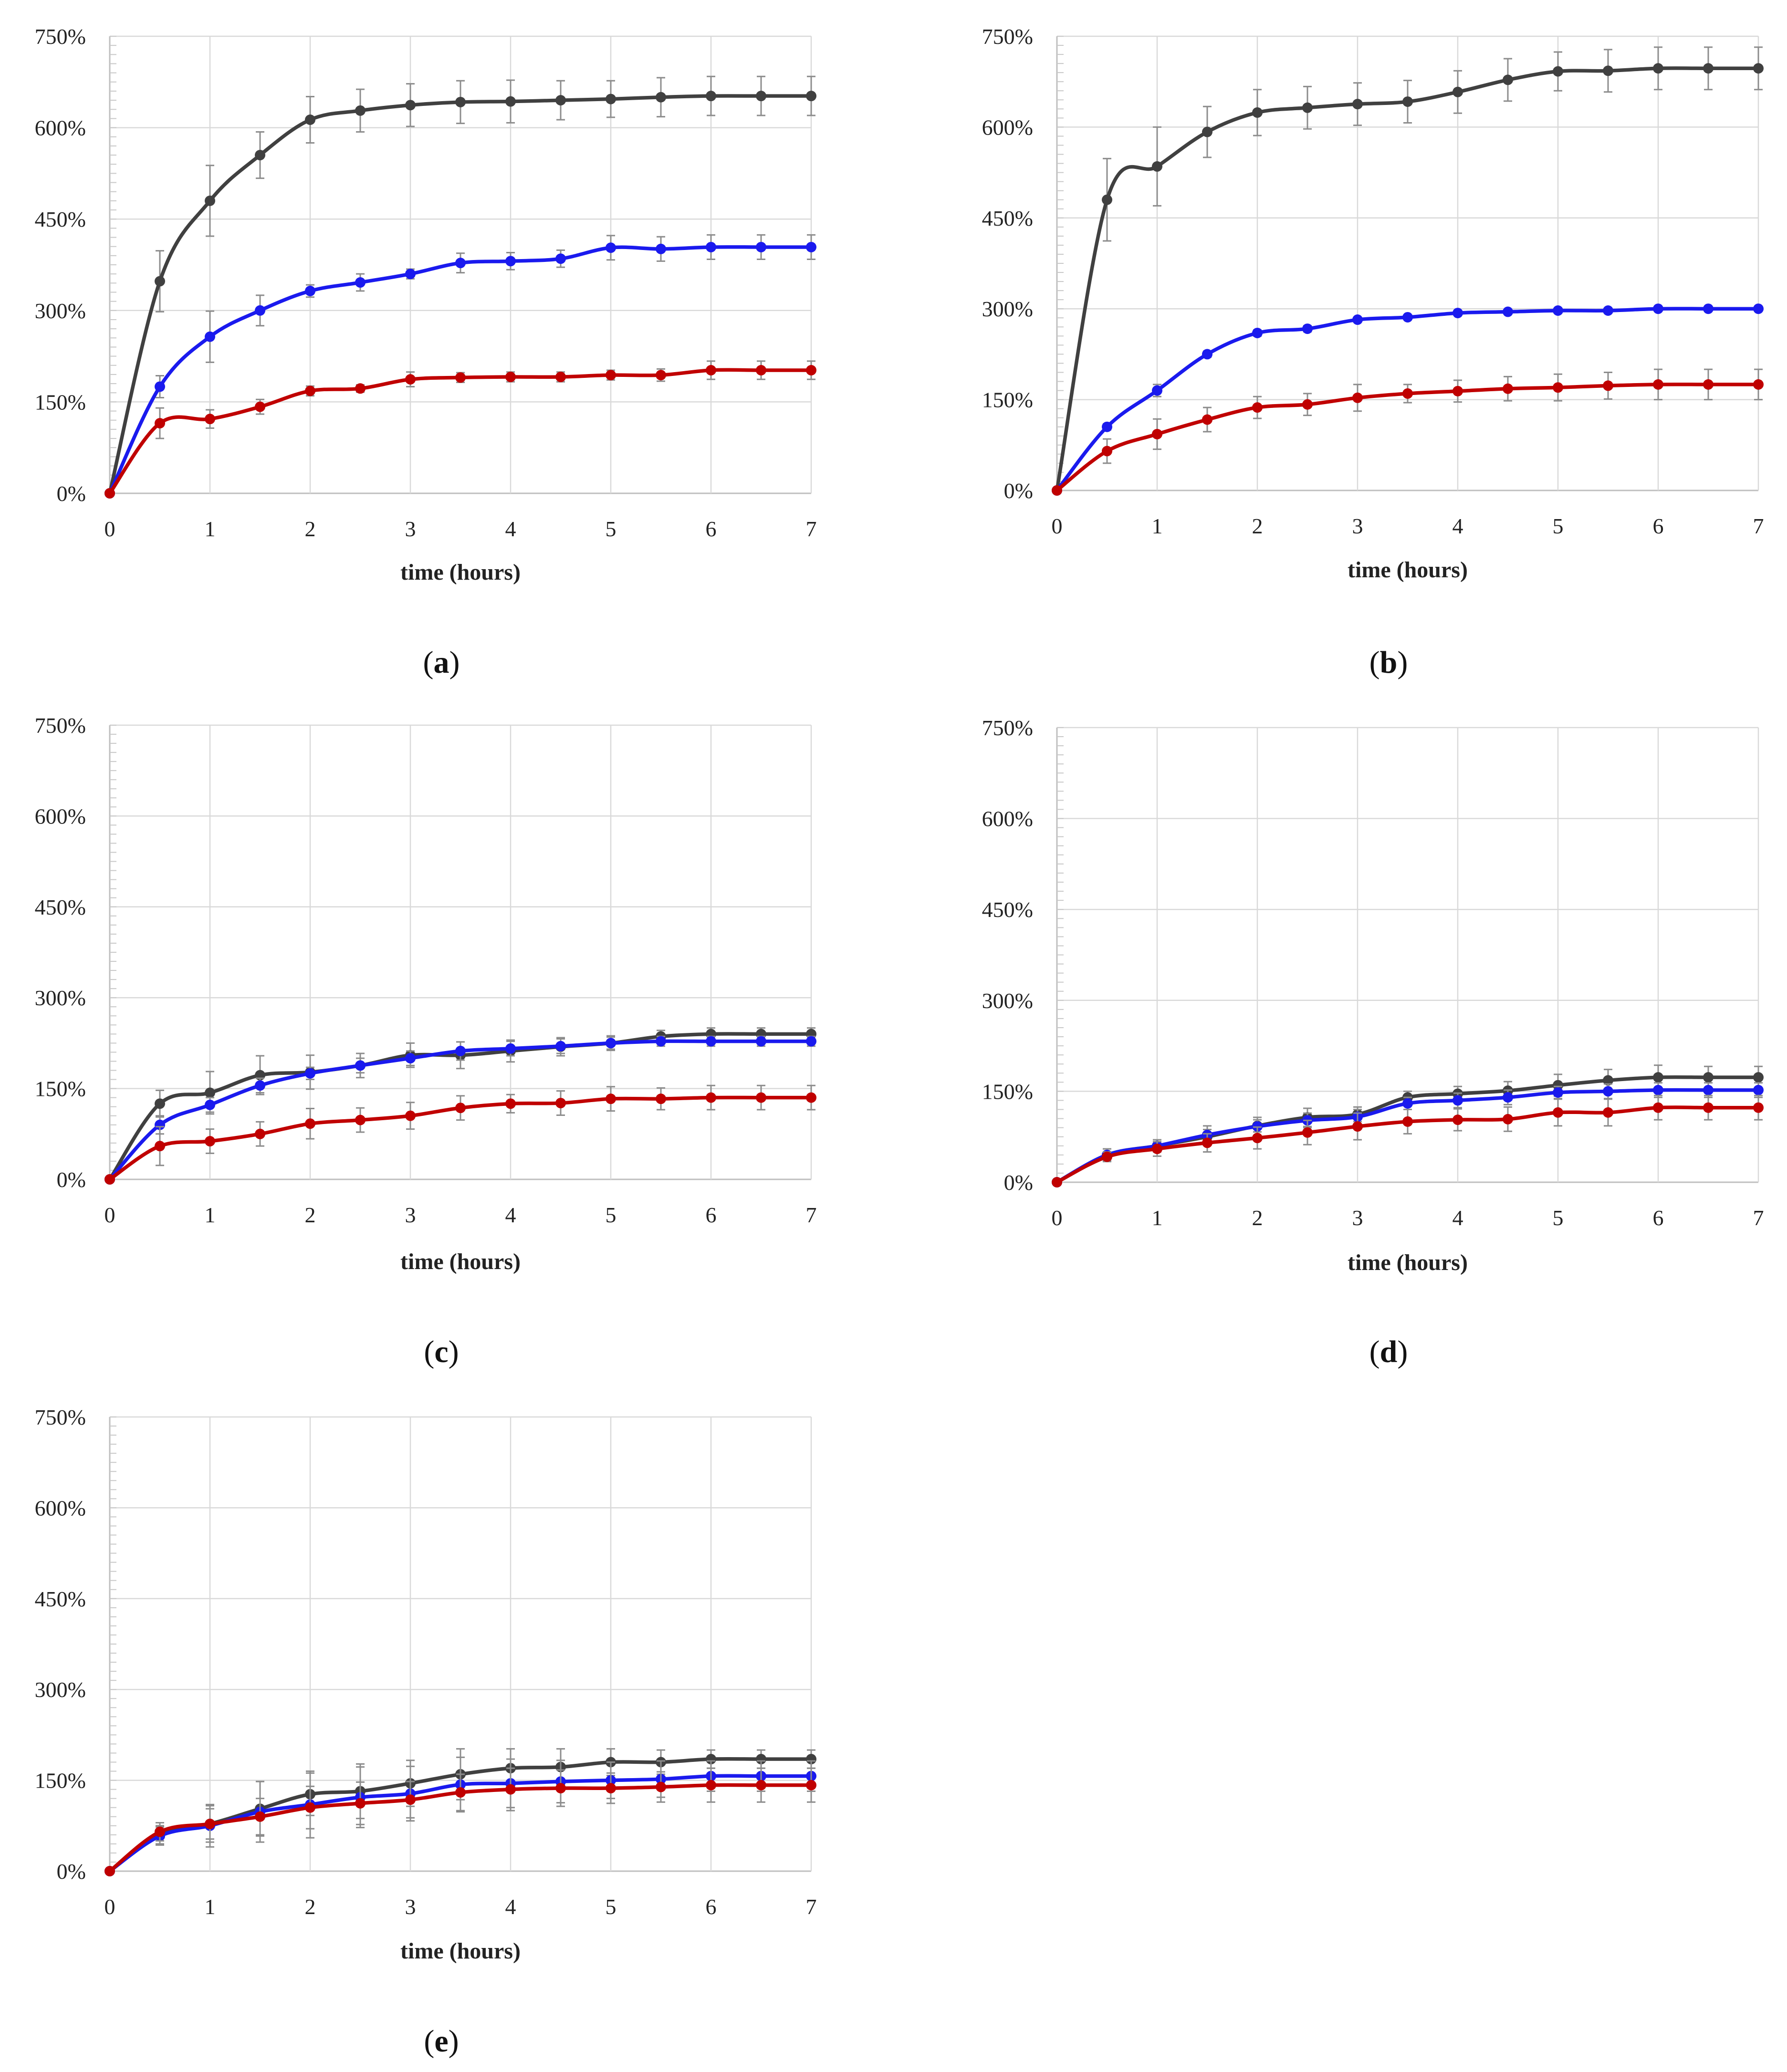  What do you see at coordinates (460, 1951) in the screenshot?
I see `x-axis-label: time (hours)` at bounding box center [460, 1951].